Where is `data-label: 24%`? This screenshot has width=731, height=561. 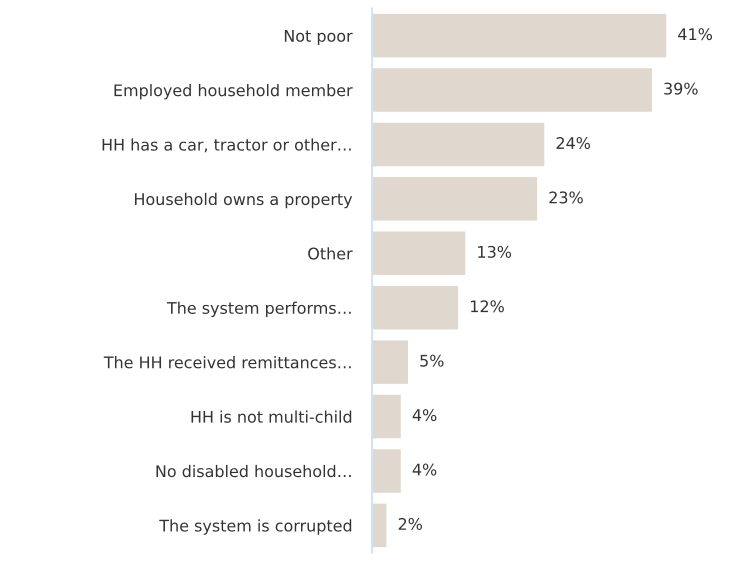 data-label: 24% is located at coordinates (573, 143).